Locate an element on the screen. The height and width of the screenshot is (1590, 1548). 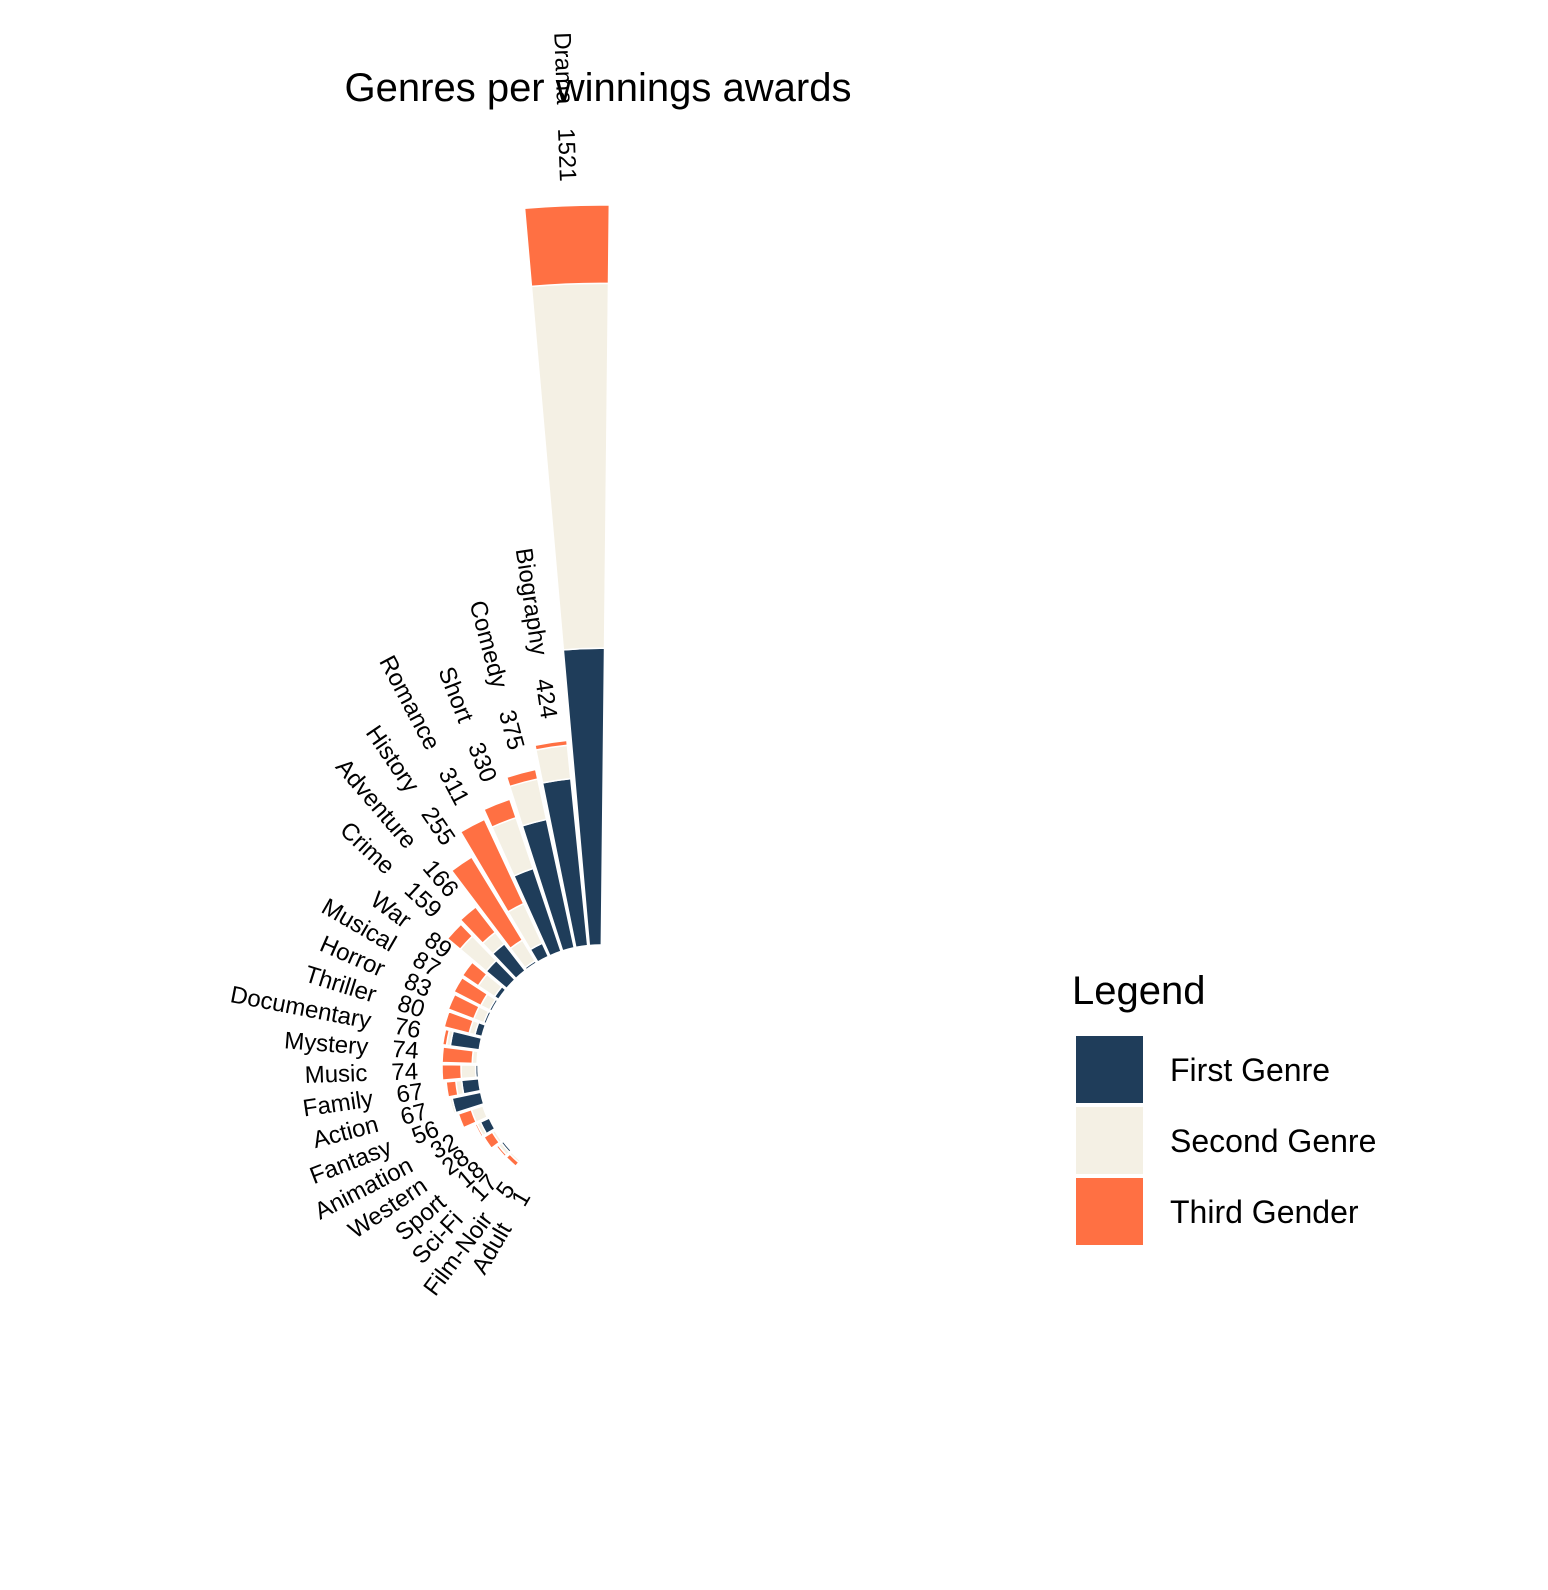
label-mystery: Mystery 74 is located at coordinates (351, 1046).